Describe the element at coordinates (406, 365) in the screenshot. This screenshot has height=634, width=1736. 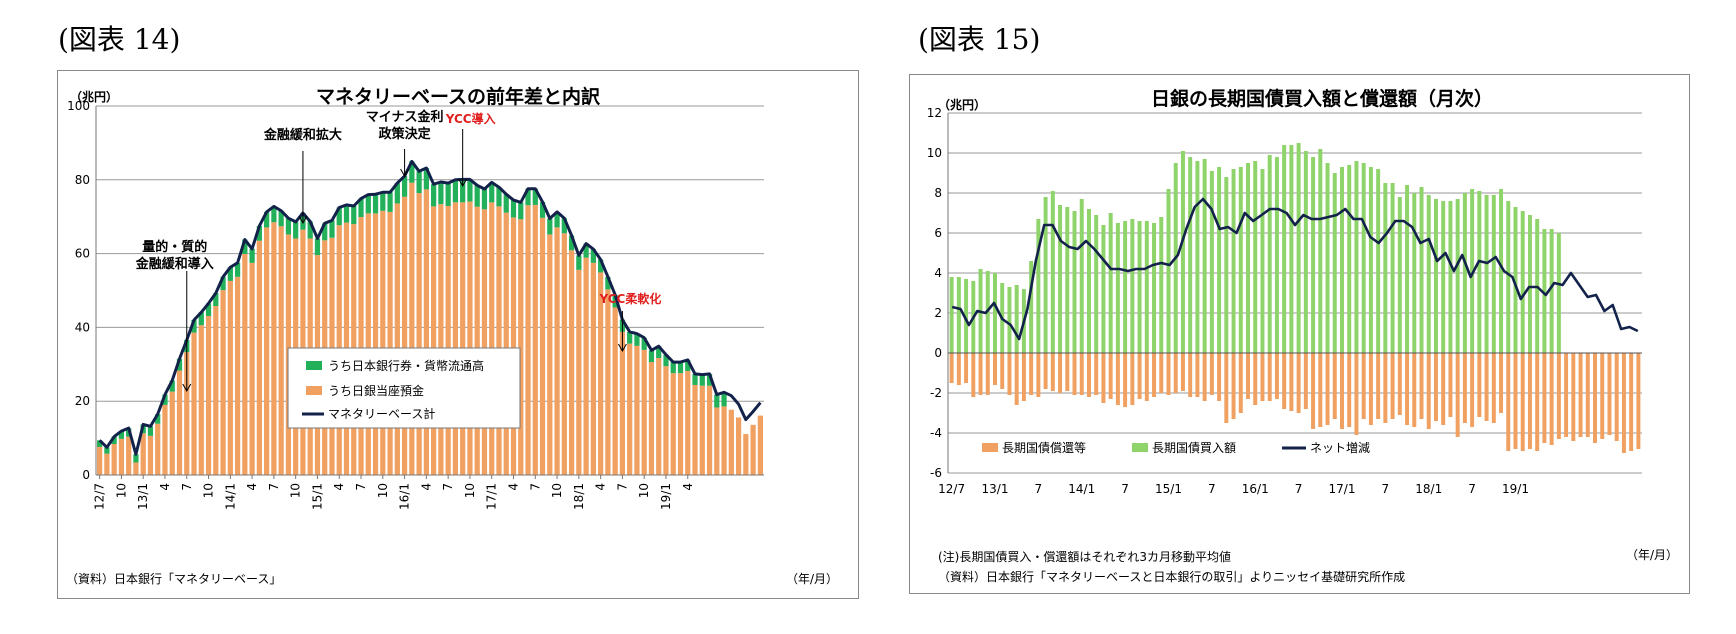
I see `legend-label: うち日本銀行券・貨幣流通高` at that location.